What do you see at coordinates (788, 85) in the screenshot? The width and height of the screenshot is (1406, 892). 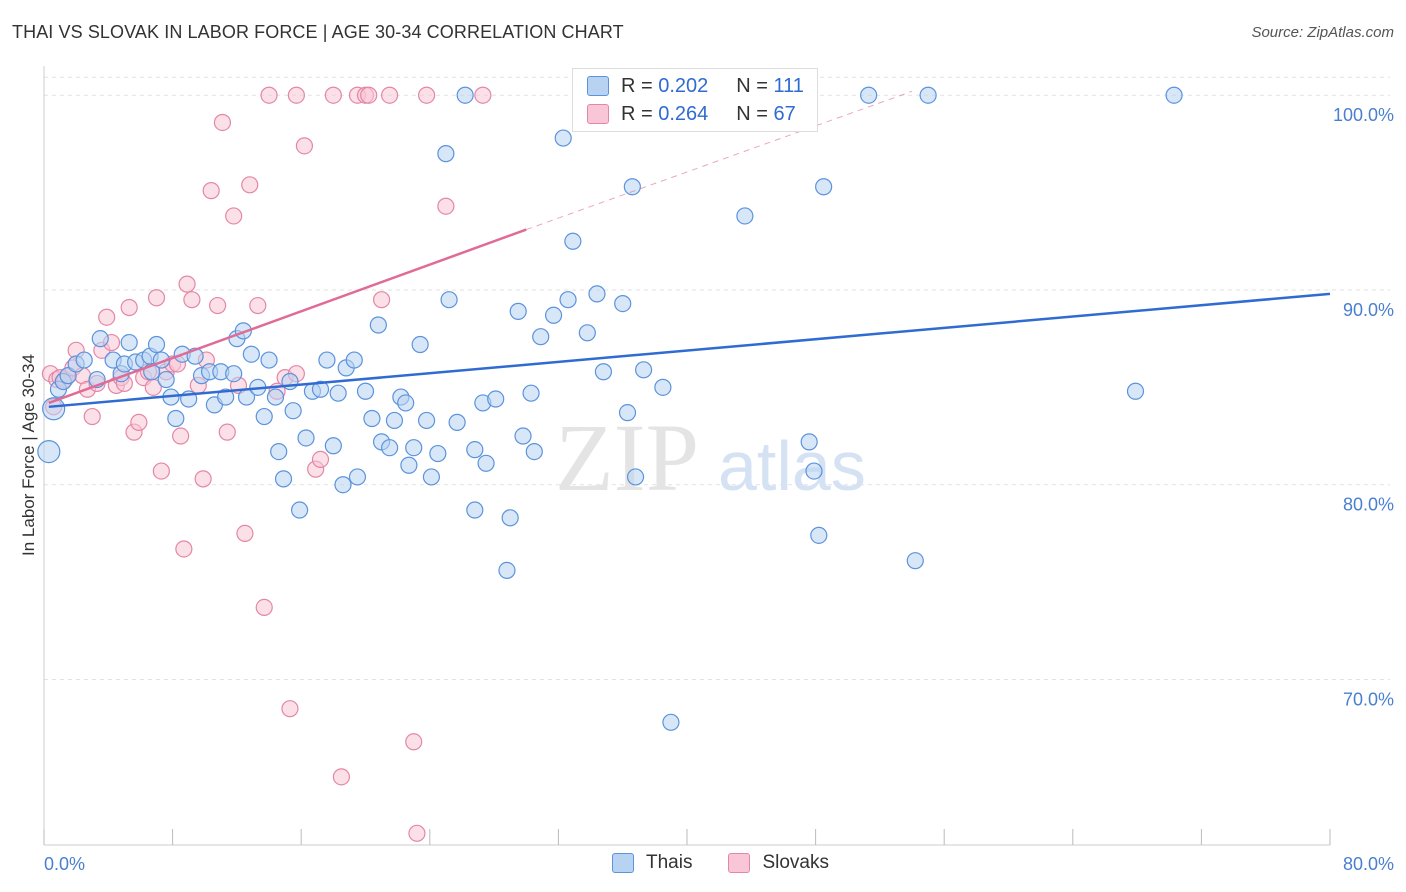 I see `thais-n-value: 111` at bounding box center [788, 85].